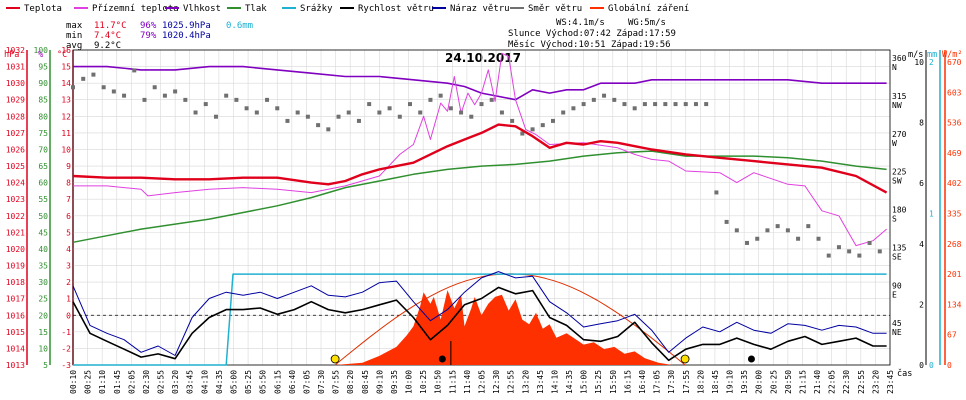  I want to click on tick-c: -2, so click(66, 348).